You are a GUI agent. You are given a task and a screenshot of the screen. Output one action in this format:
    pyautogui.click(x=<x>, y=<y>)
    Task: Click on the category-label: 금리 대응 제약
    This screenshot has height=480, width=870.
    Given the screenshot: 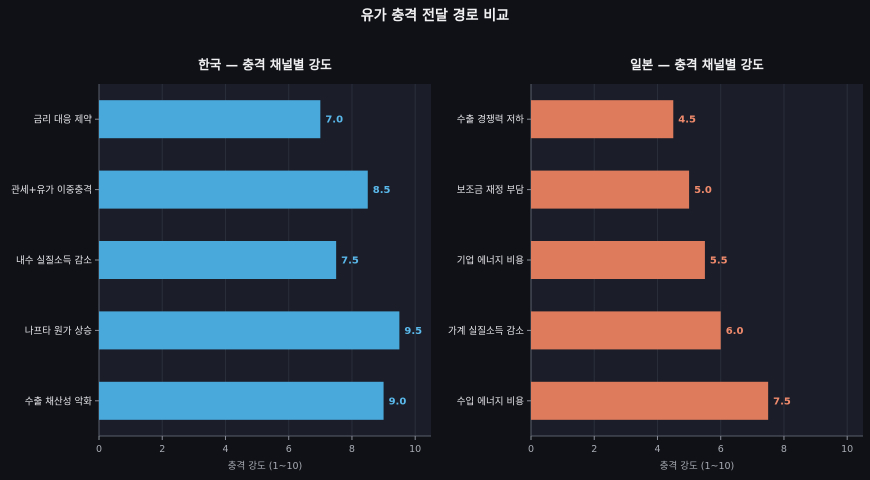 What is the action you would take?
    pyautogui.click(x=63, y=120)
    